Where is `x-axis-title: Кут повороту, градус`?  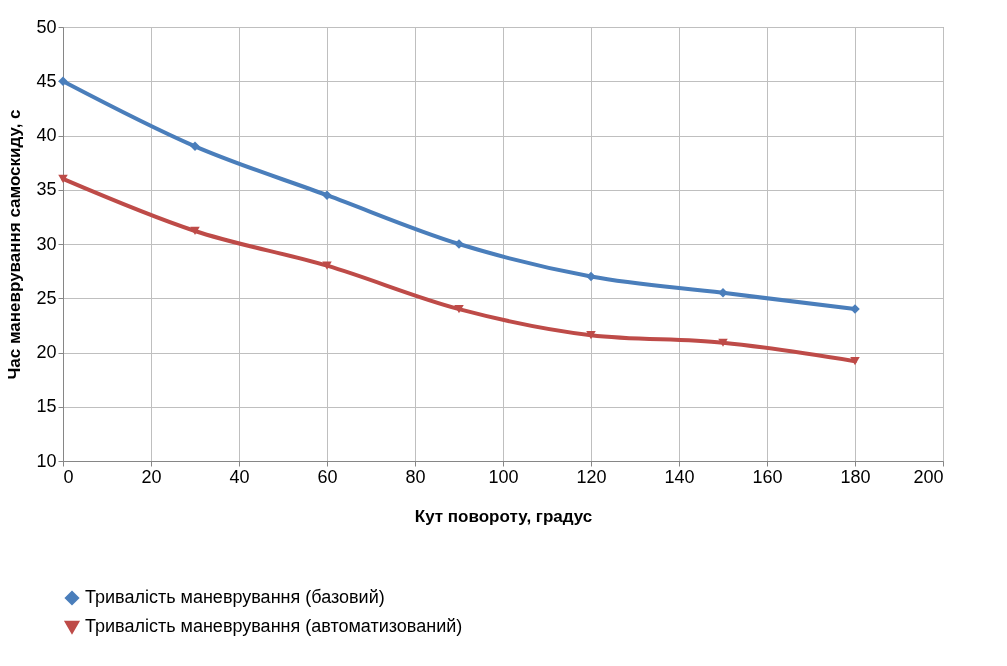
x-axis-title: Кут повороту, градус is located at coordinates (503, 516).